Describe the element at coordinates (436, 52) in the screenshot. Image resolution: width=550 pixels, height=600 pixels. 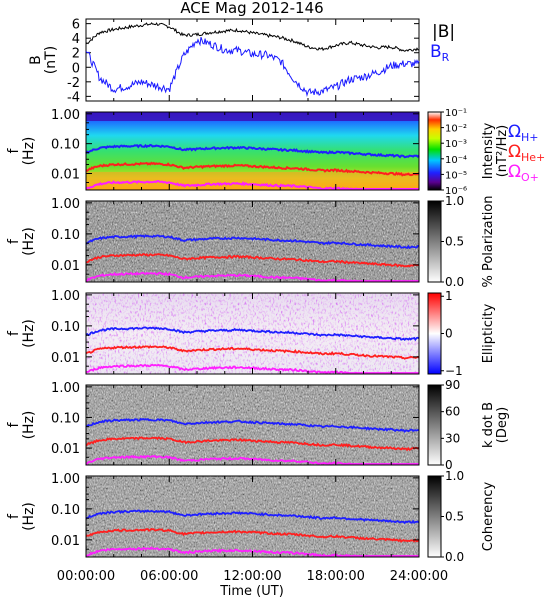
I see `legend-b-r-symbol: B` at that location.